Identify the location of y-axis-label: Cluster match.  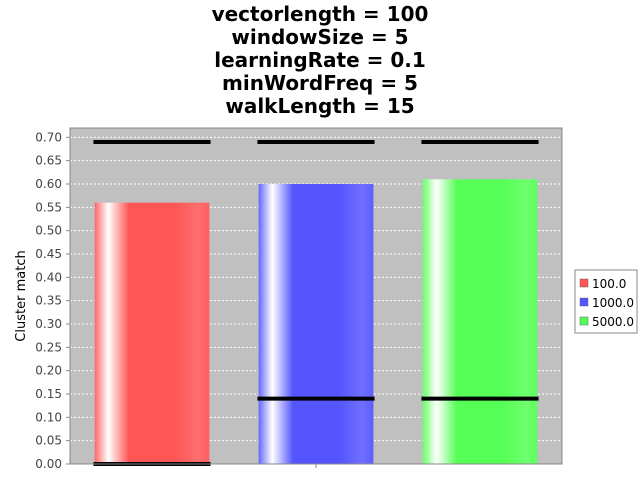
(21, 295).